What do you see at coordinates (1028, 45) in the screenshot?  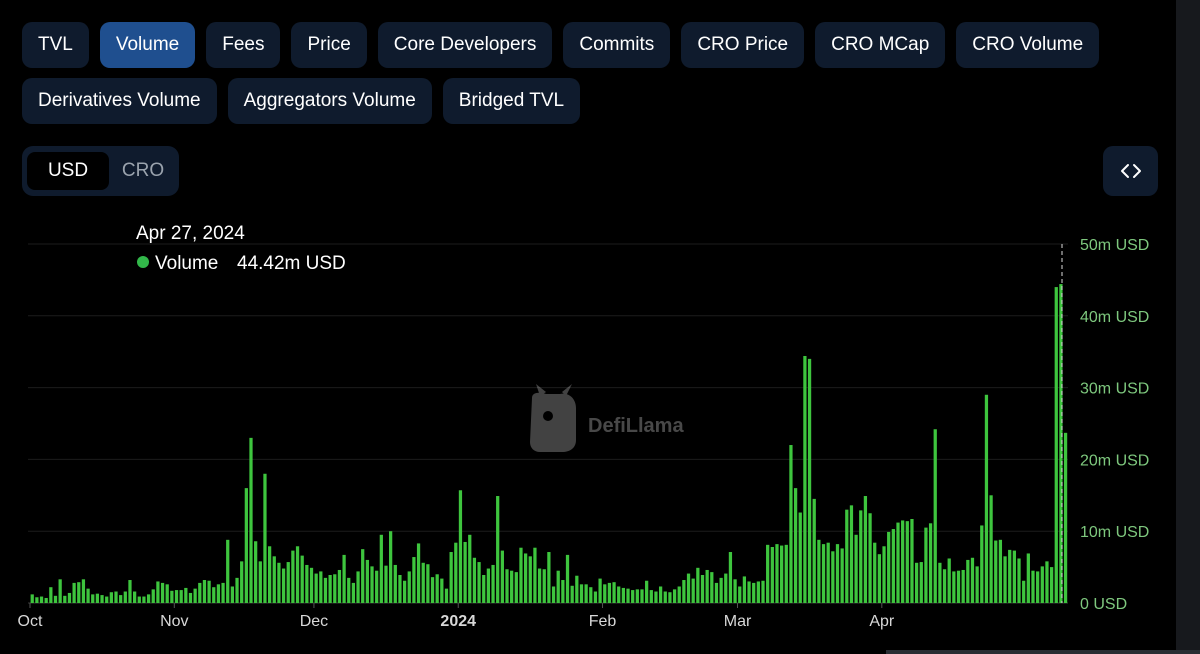 I see `tab-cro-volume: CRO Volume` at bounding box center [1028, 45].